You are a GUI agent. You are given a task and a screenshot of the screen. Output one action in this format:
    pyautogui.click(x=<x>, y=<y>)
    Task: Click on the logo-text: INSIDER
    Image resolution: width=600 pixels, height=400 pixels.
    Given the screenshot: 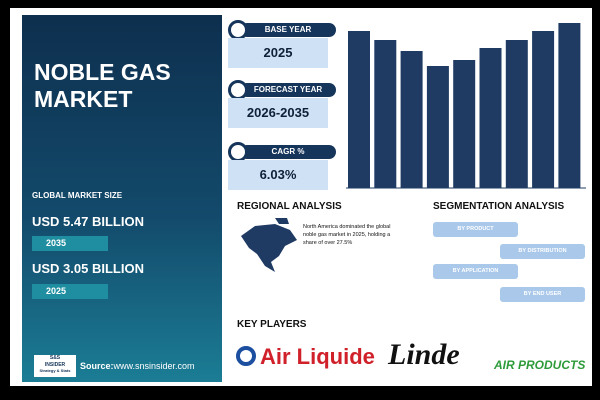 What is the action you would take?
    pyautogui.click(x=55, y=364)
    